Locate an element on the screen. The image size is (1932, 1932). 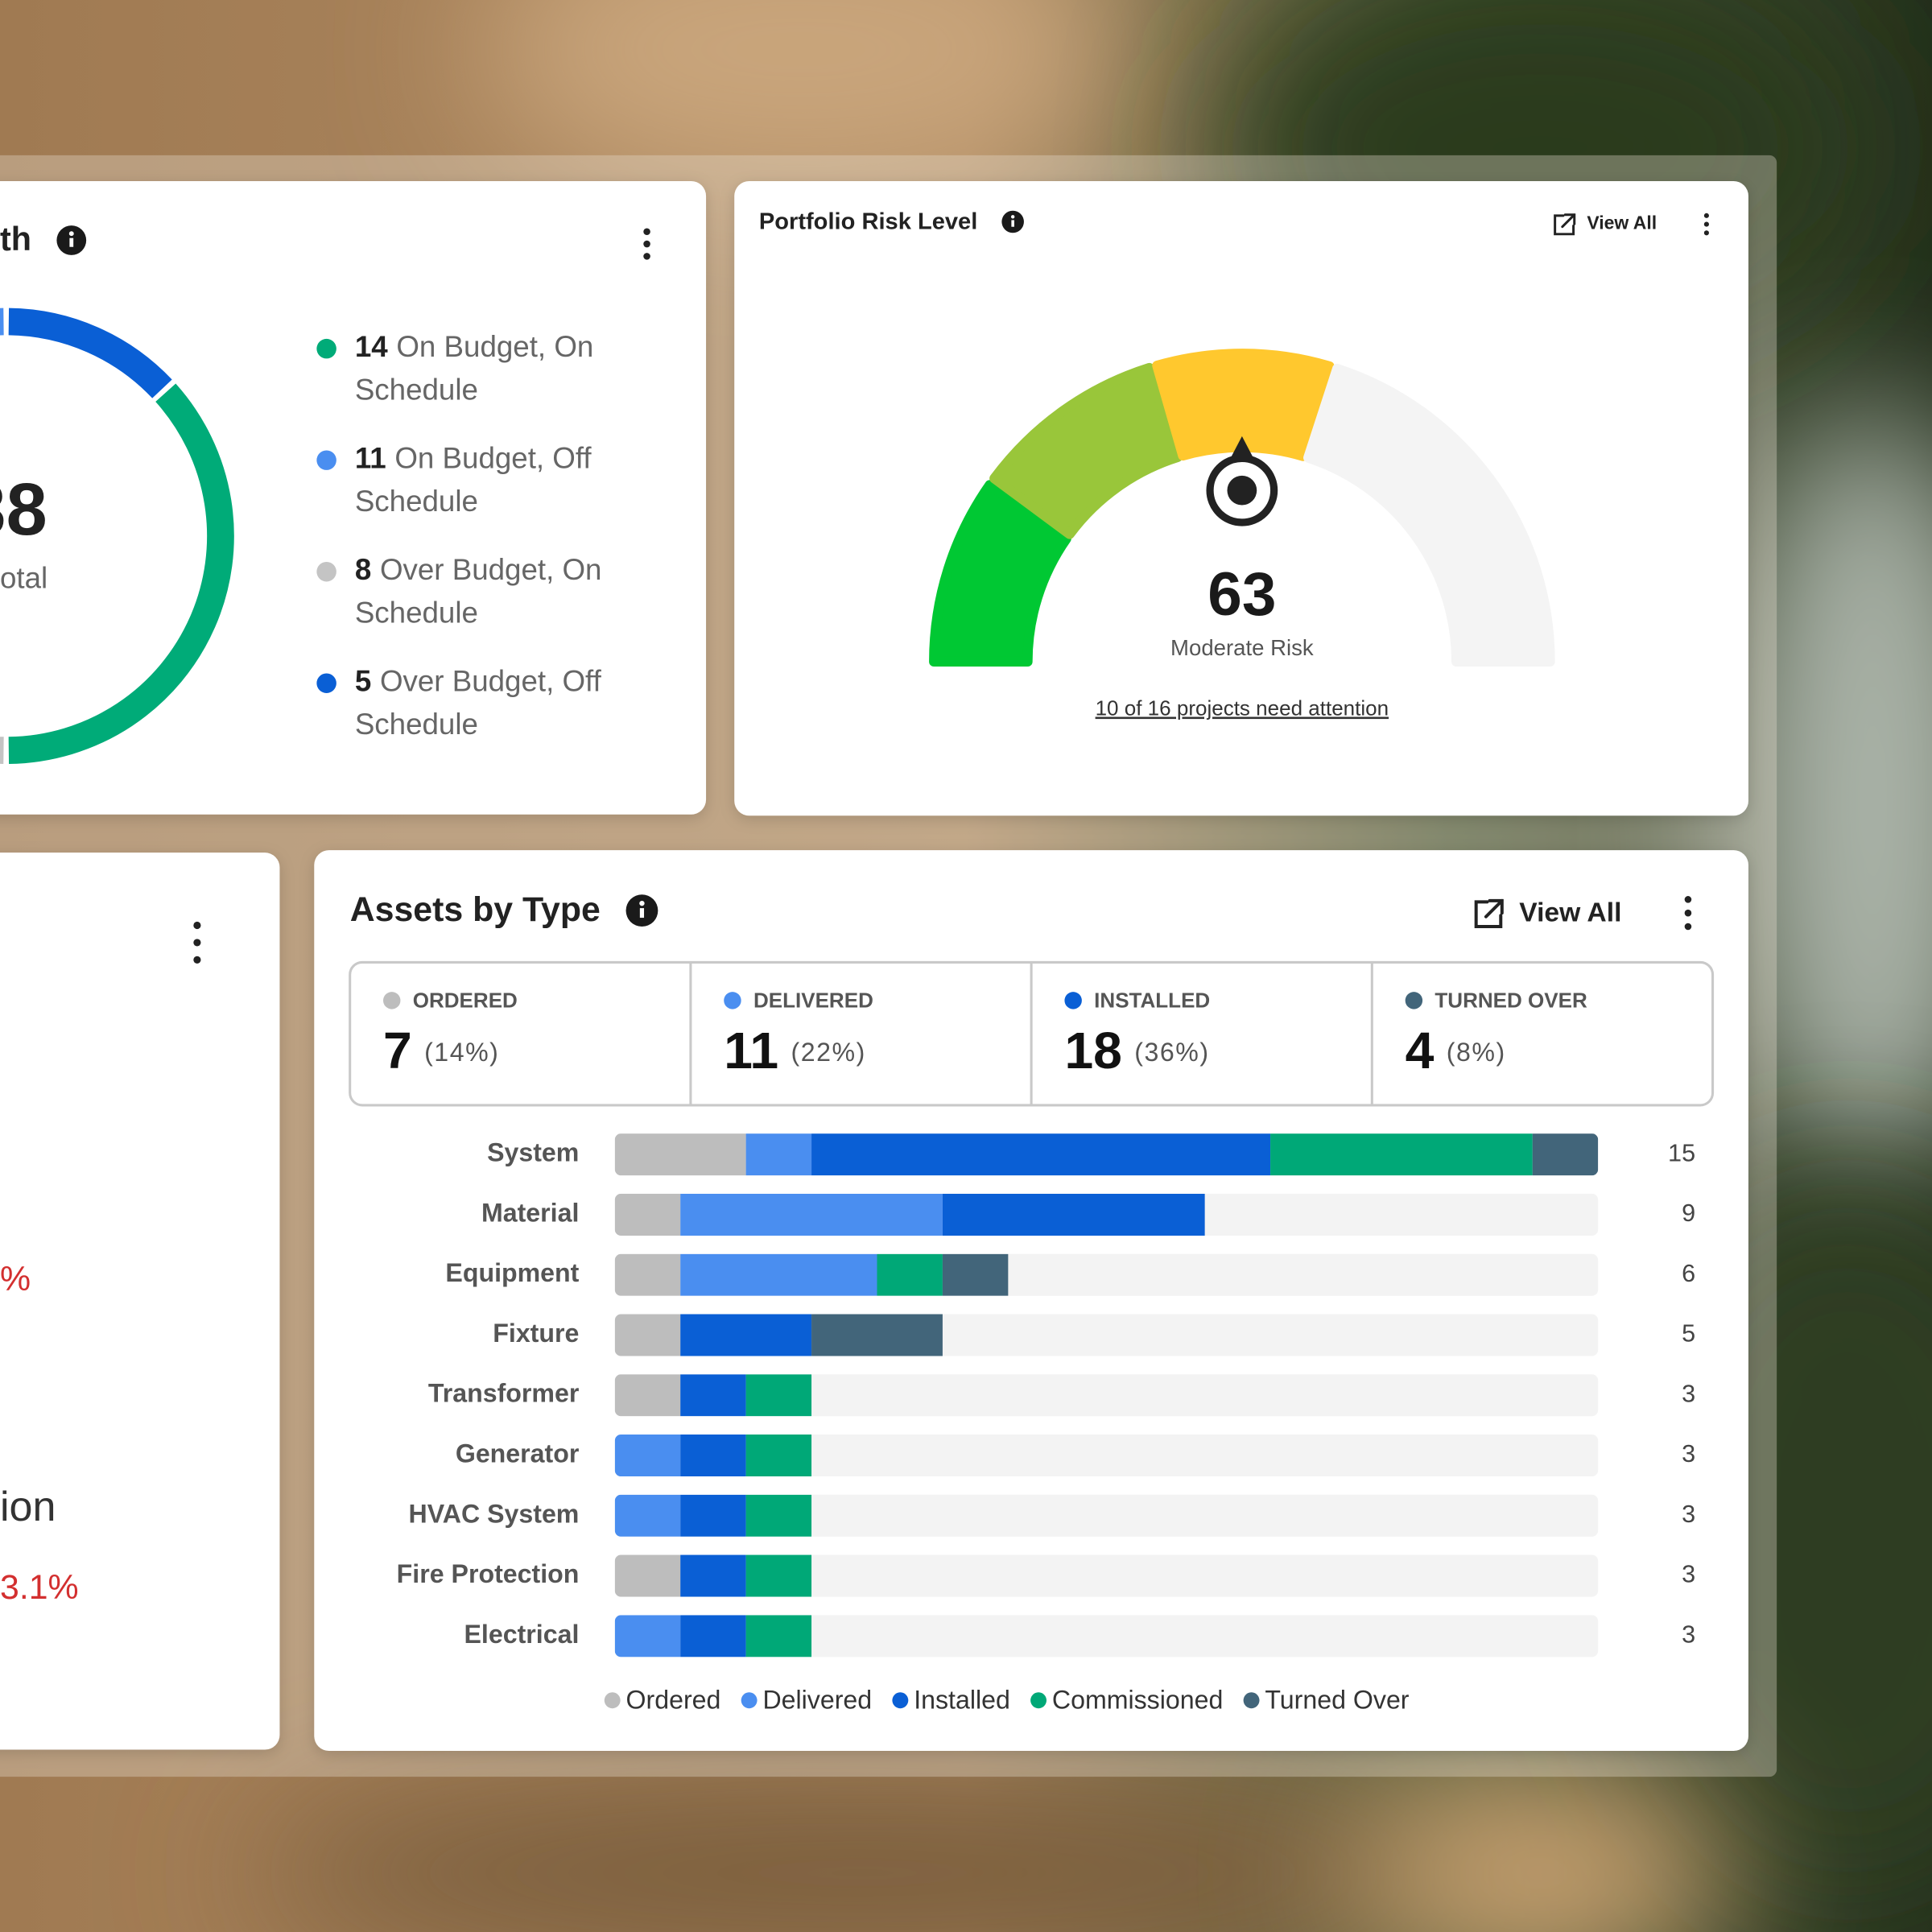
category-label: Fire Protection is located at coordinates (488, 1573).